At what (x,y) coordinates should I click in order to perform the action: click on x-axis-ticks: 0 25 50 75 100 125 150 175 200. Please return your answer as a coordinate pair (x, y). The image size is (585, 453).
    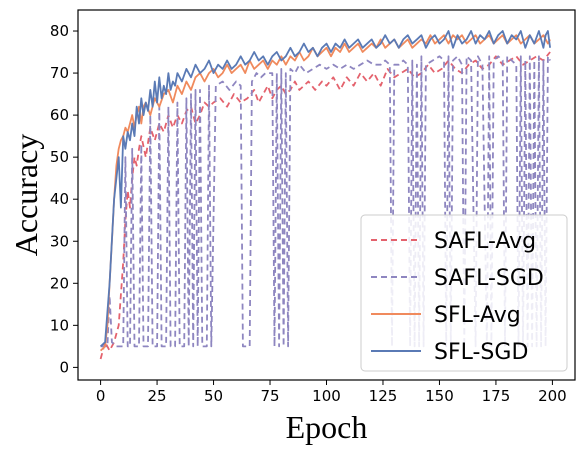
    Looking at the image, I should click on (331, 392).